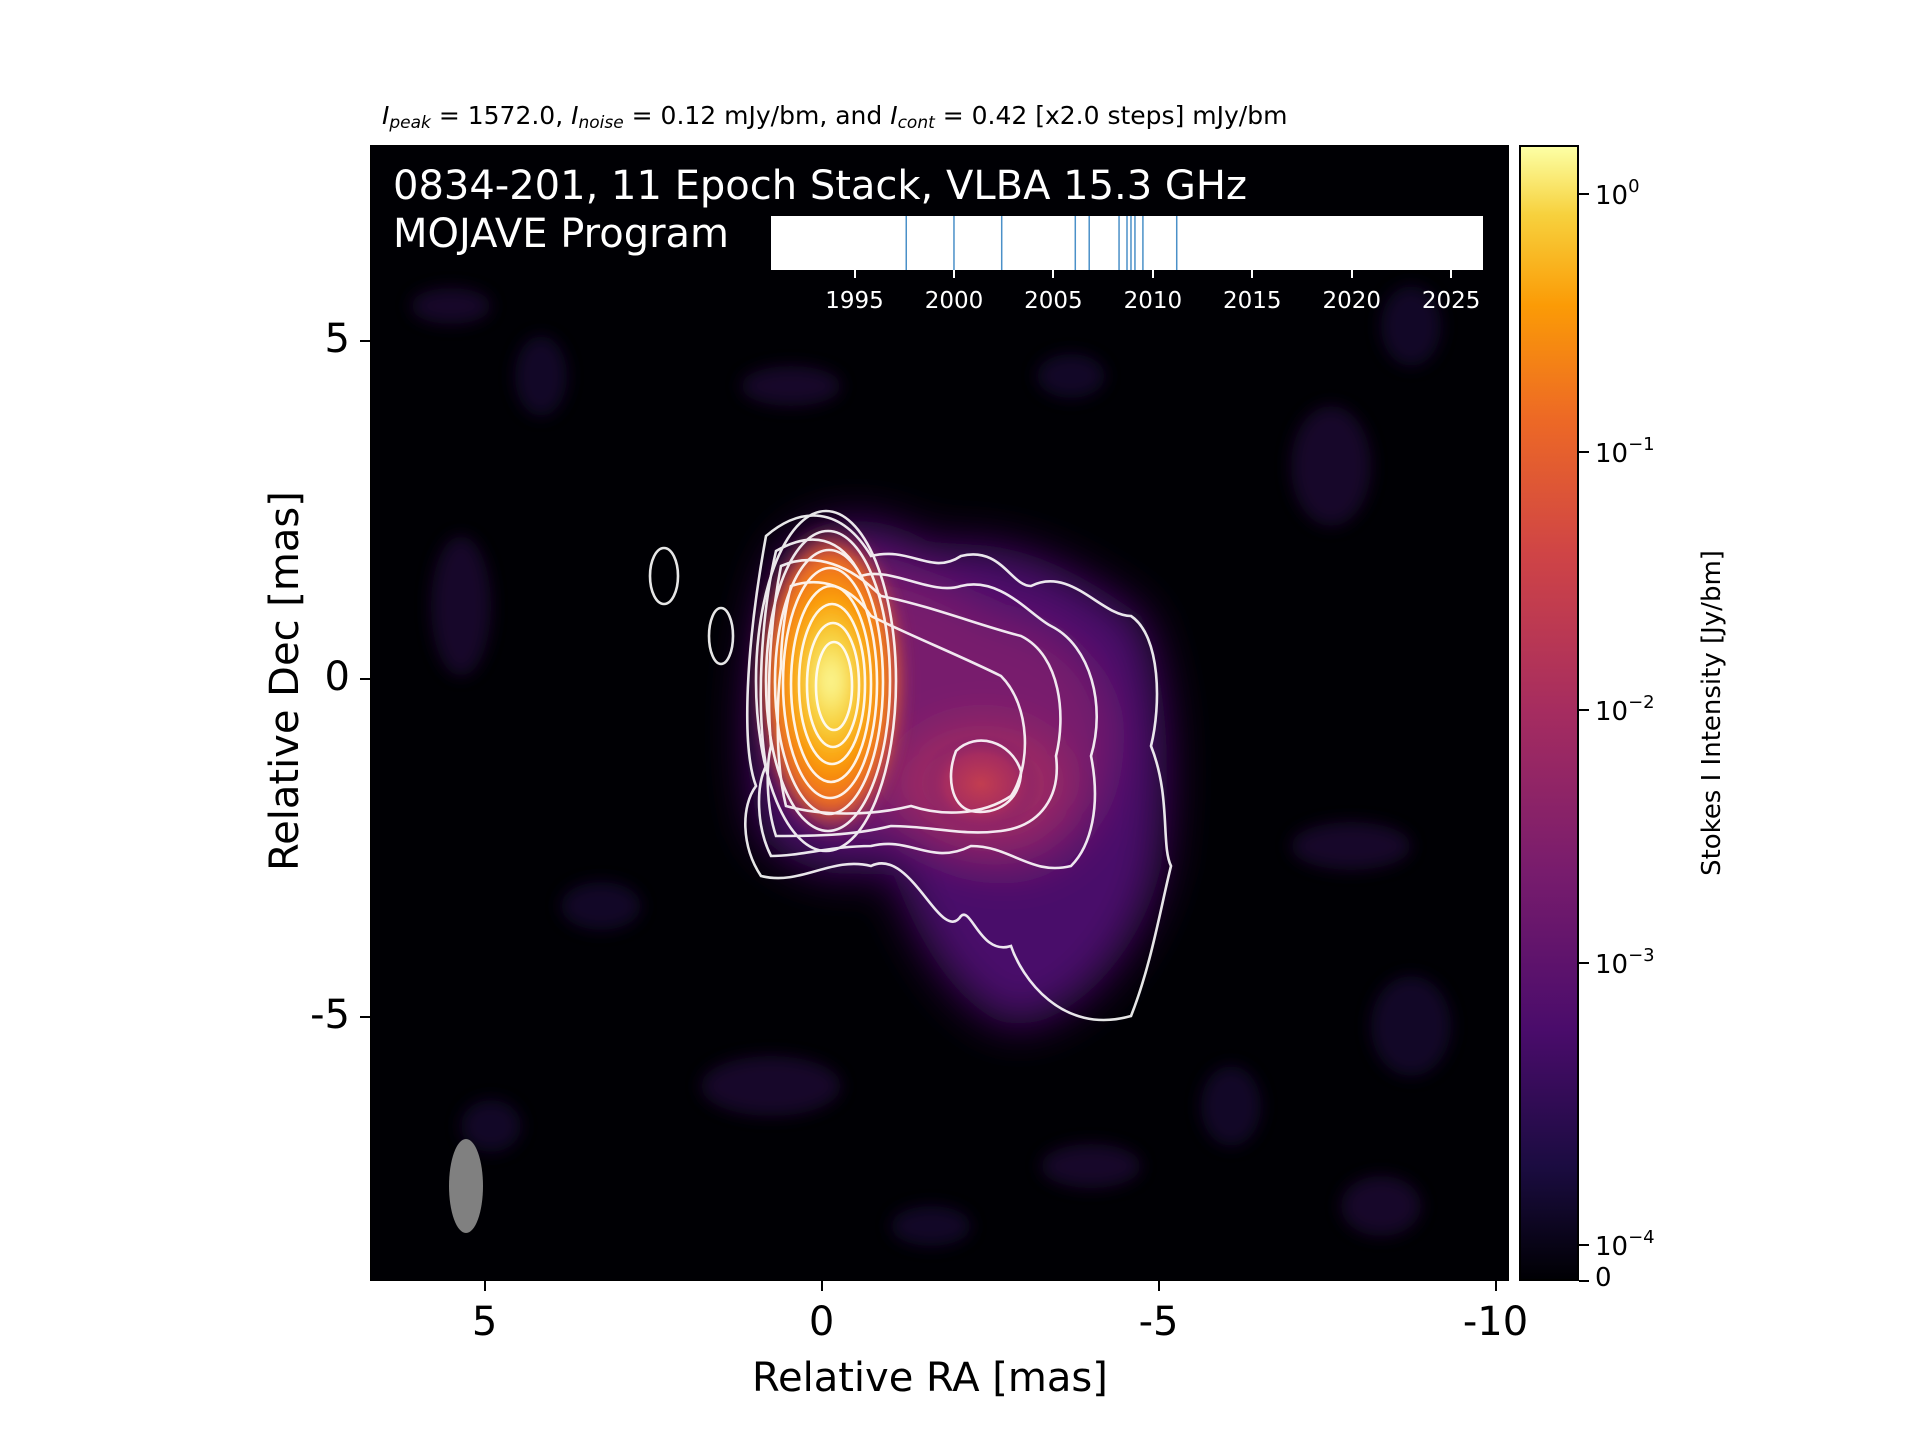 This screenshot has width=1920, height=1440. What do you see at coordinates (484, 1322) in the screenshot?
I see `x-tick-label: 5` at bounding box center [484, 1322].